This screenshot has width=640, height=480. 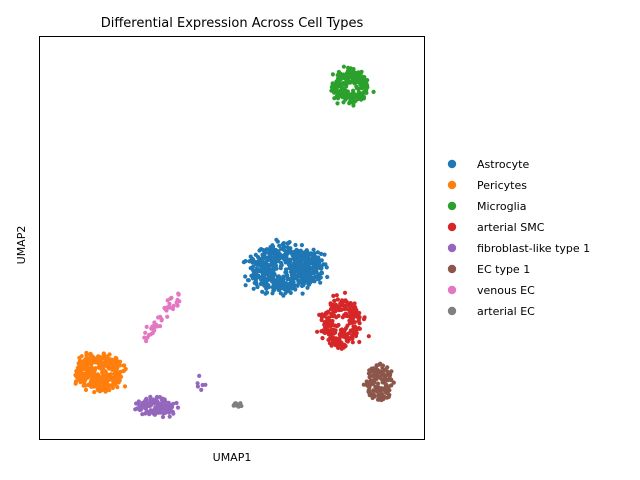 I want to click on x-axis-label: UMAP1, so click(x=232, y=457).